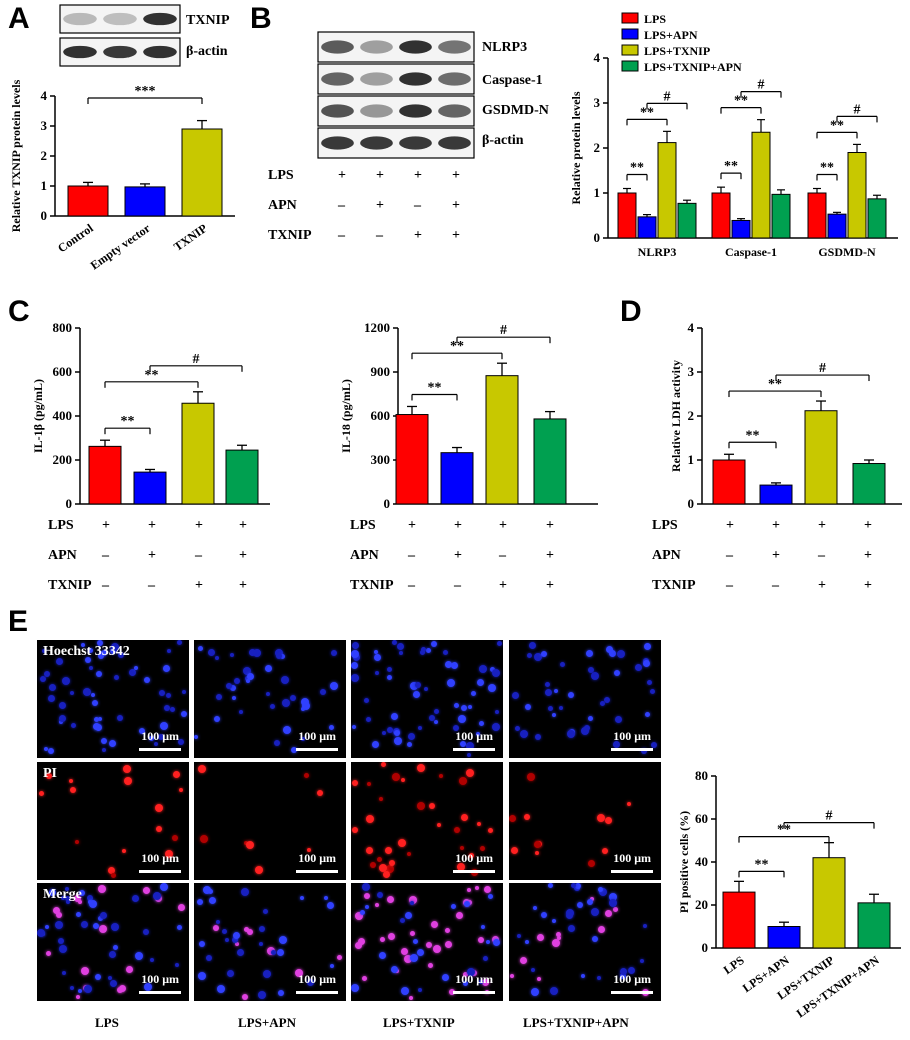  Describe the element at coordinates (128, 421) in the screenshot. I see `sig-apn-label: **` at that location.